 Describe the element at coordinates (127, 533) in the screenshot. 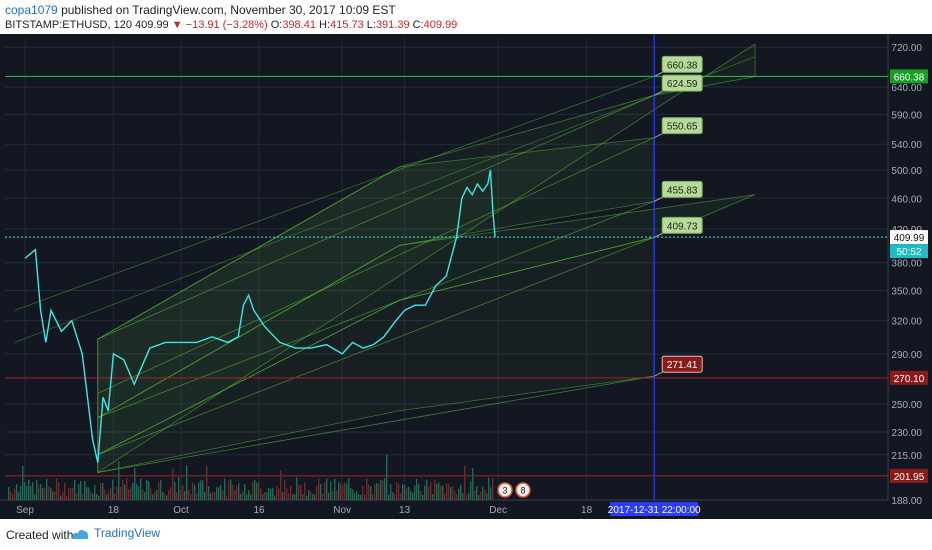

I see `tradingview-brand: TradingView` at that location.